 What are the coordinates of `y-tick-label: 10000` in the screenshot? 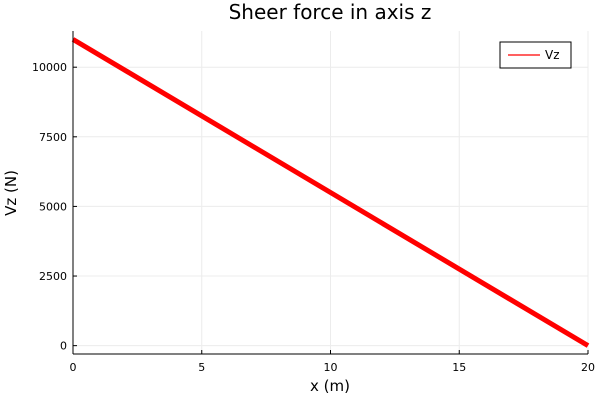 It's located at (49, 67).